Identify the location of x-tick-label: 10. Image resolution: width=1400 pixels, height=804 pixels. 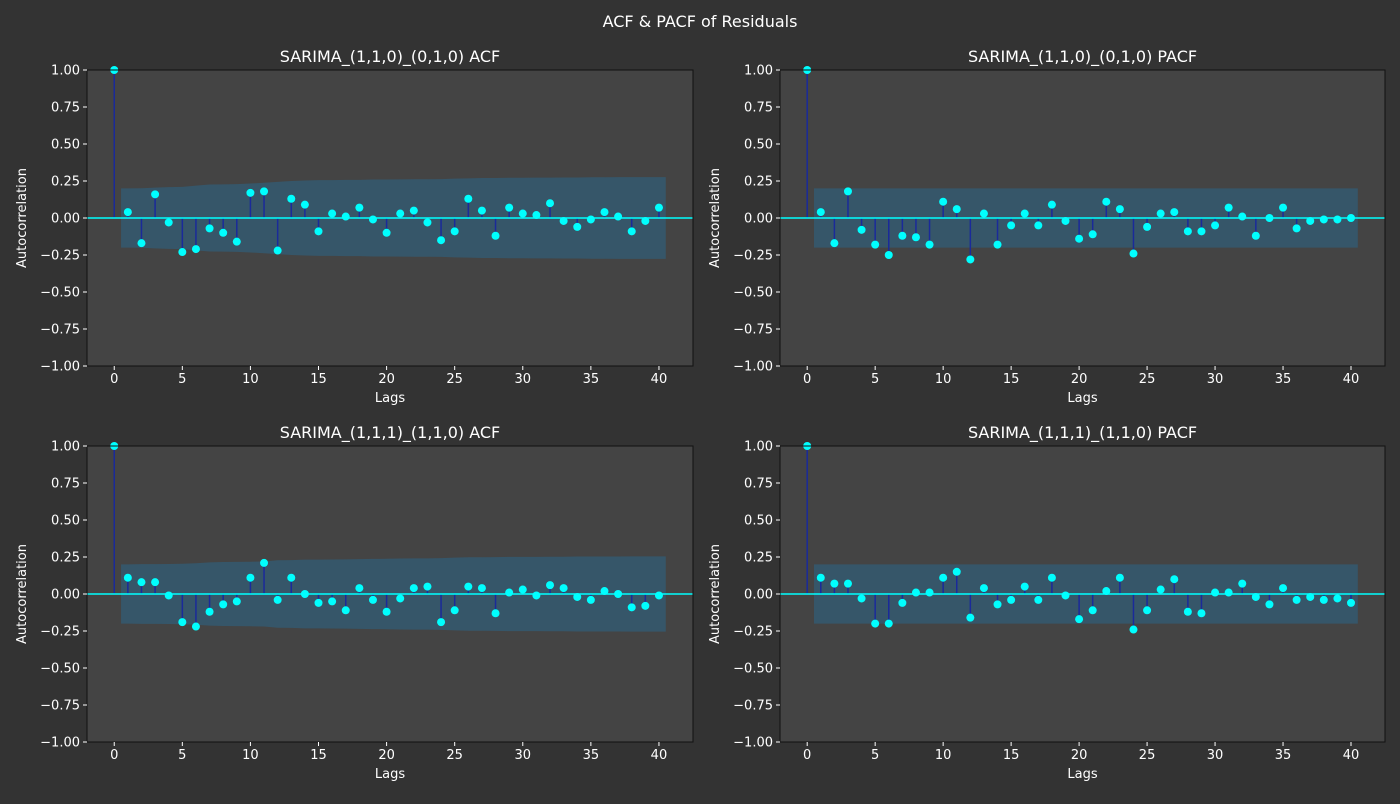
(250, 755).